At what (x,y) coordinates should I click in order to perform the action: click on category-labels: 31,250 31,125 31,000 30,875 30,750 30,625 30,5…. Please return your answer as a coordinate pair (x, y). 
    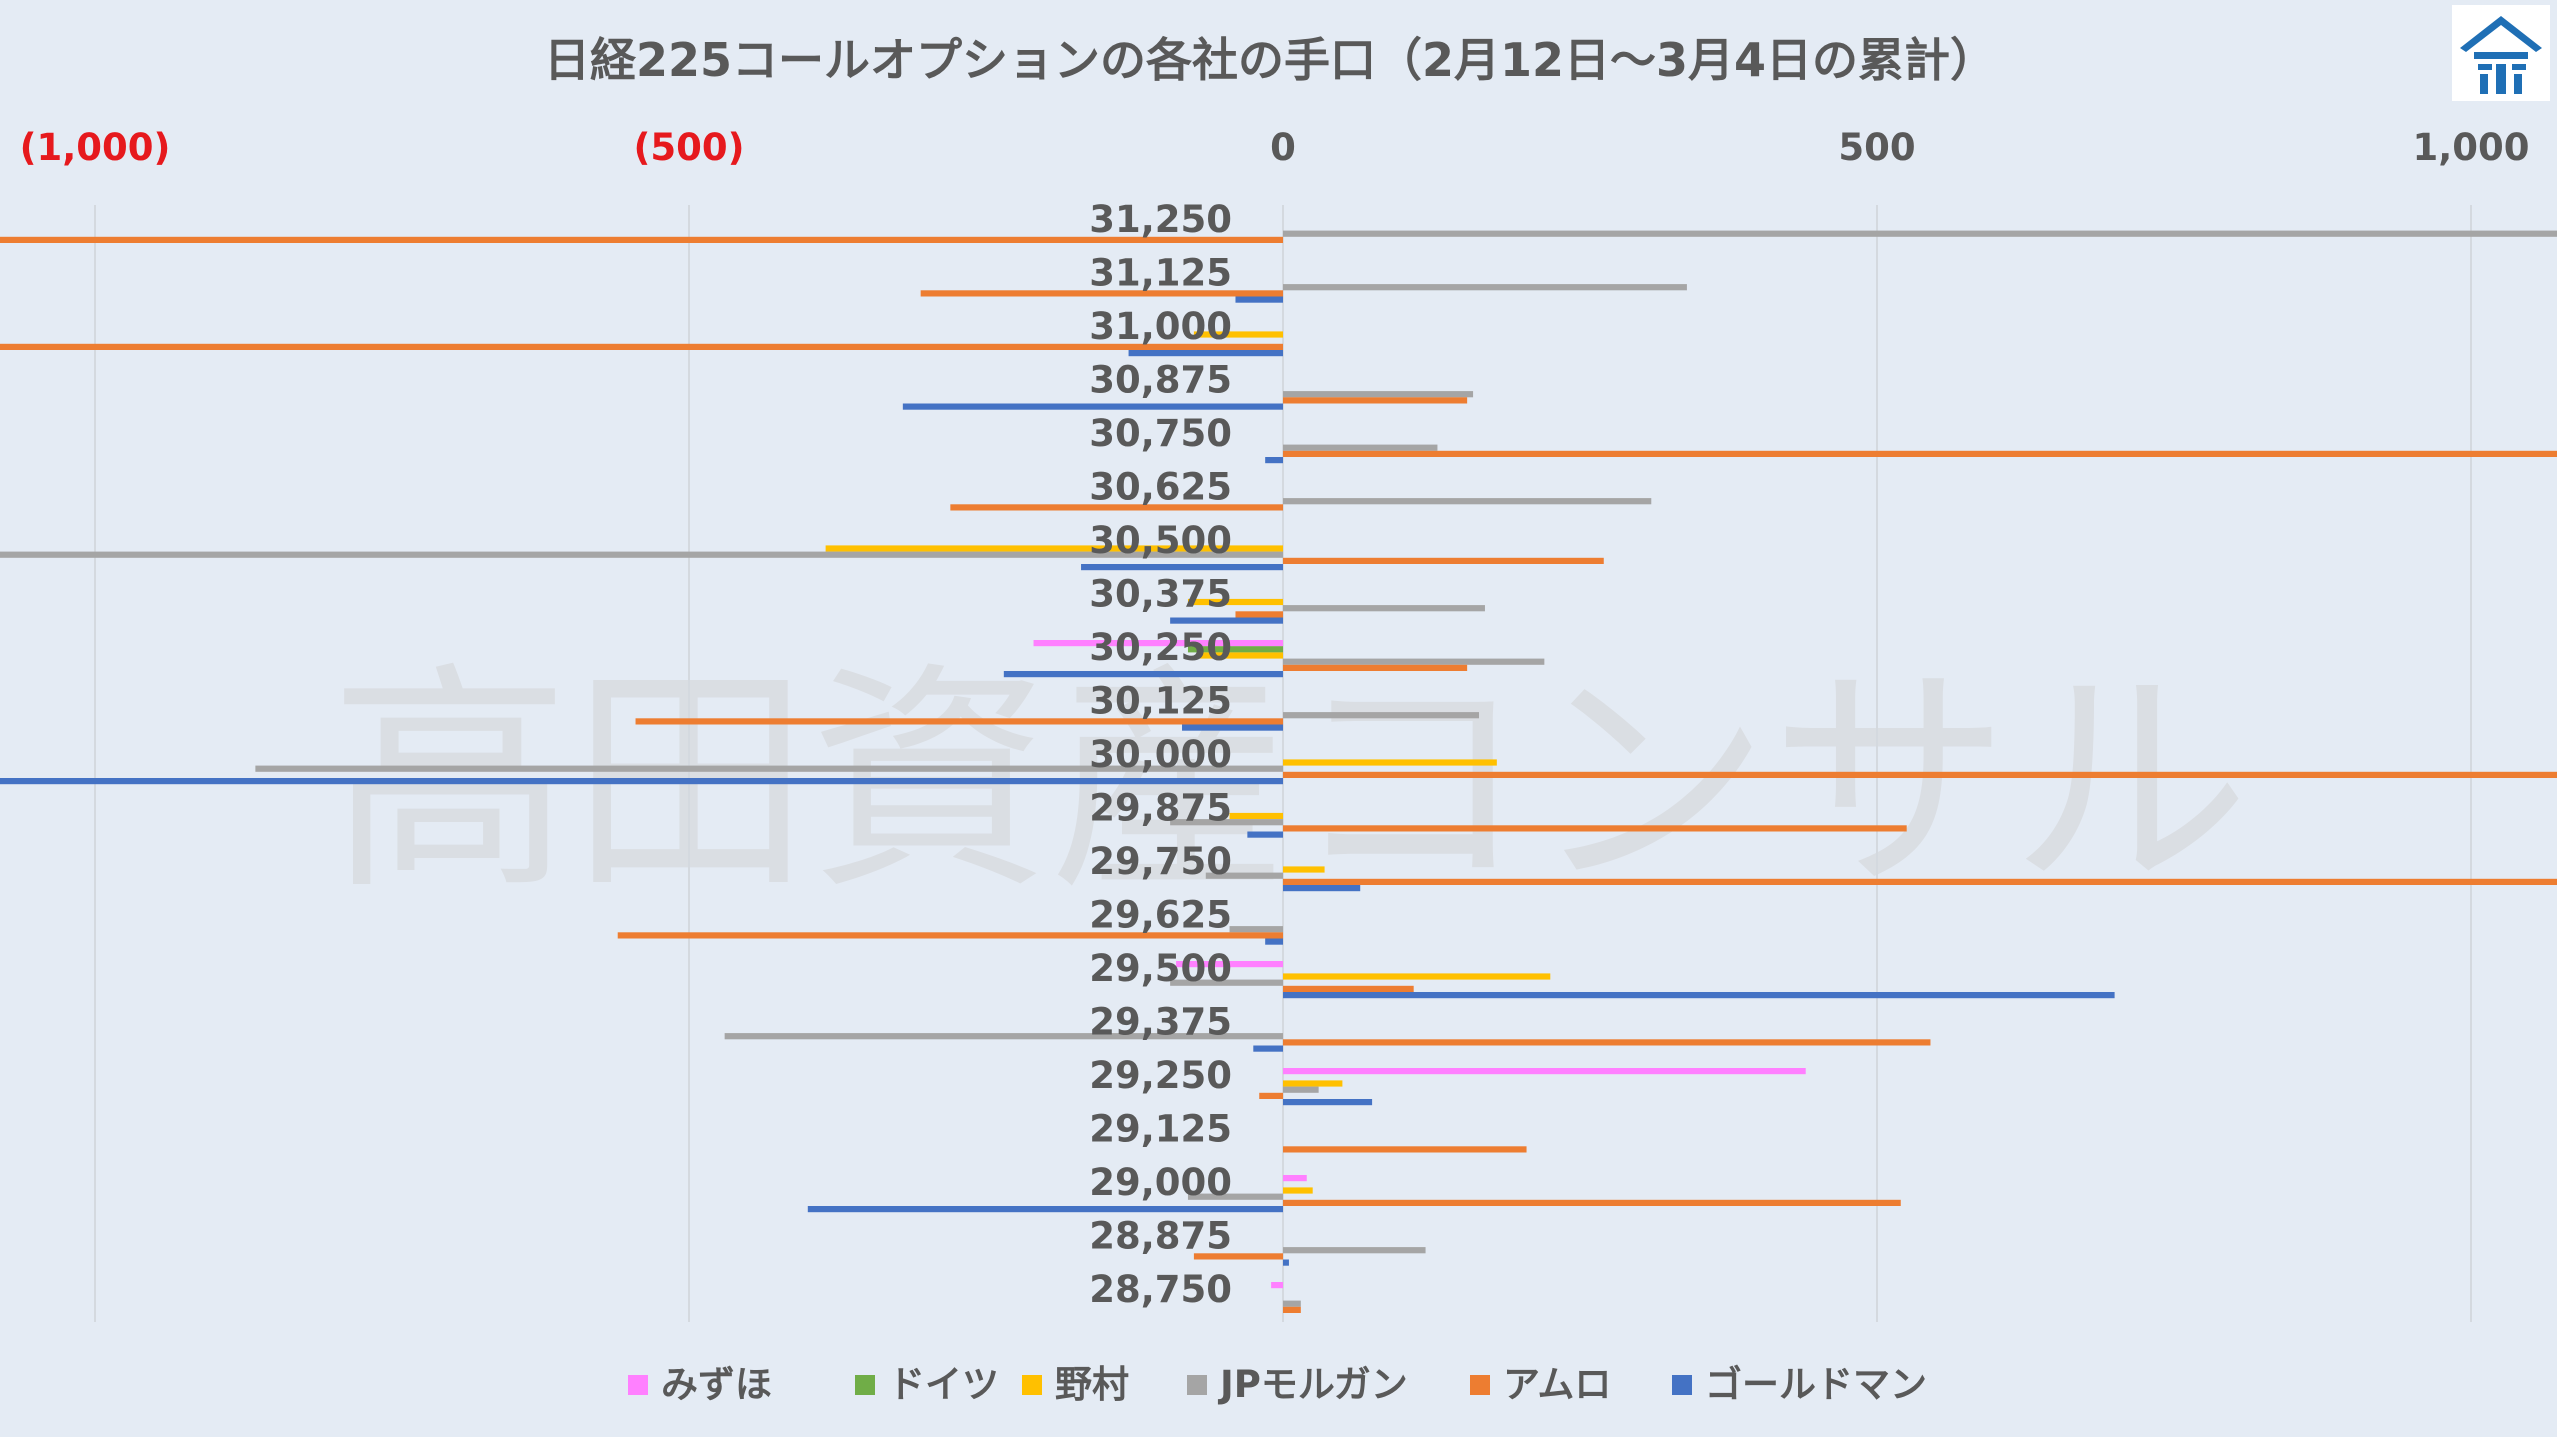
    Looking at the image, I should click on (1160, 754).